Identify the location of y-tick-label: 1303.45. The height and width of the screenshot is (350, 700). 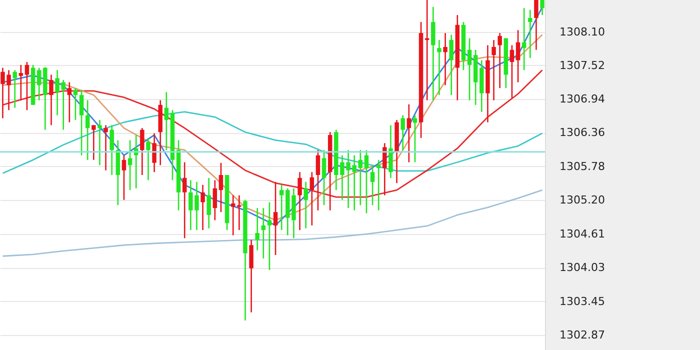
(582, 301).